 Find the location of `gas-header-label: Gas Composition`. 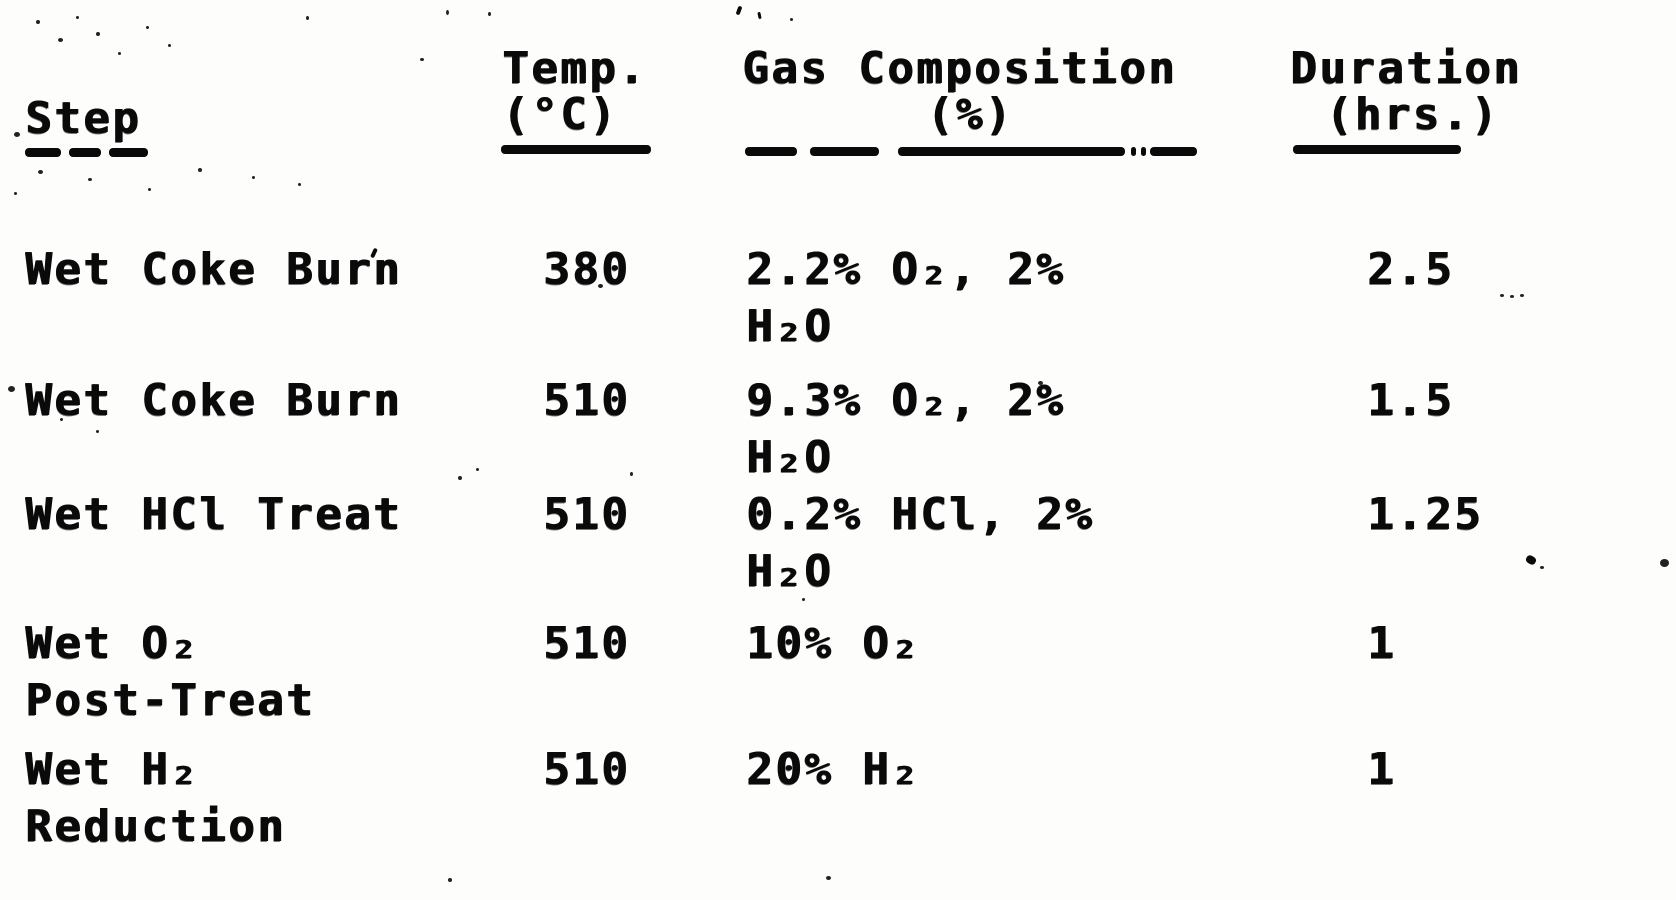

gas-header-label: Gas Composition is located at coordinates (959, 68).